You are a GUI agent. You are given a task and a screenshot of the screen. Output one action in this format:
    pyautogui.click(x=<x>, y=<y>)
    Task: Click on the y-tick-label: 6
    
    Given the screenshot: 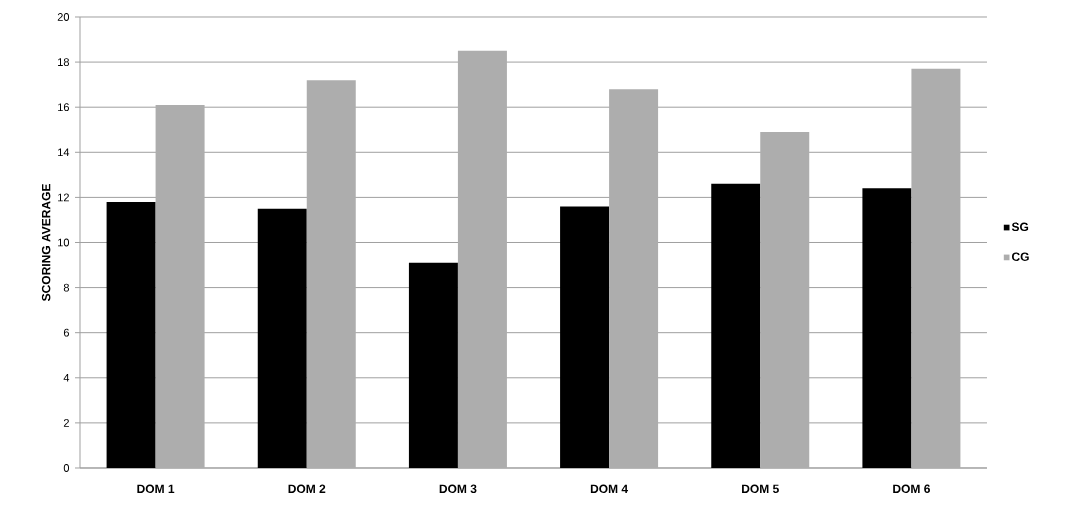 What is the action you would take?
    pyautogui.click(x=66, y=332)
    